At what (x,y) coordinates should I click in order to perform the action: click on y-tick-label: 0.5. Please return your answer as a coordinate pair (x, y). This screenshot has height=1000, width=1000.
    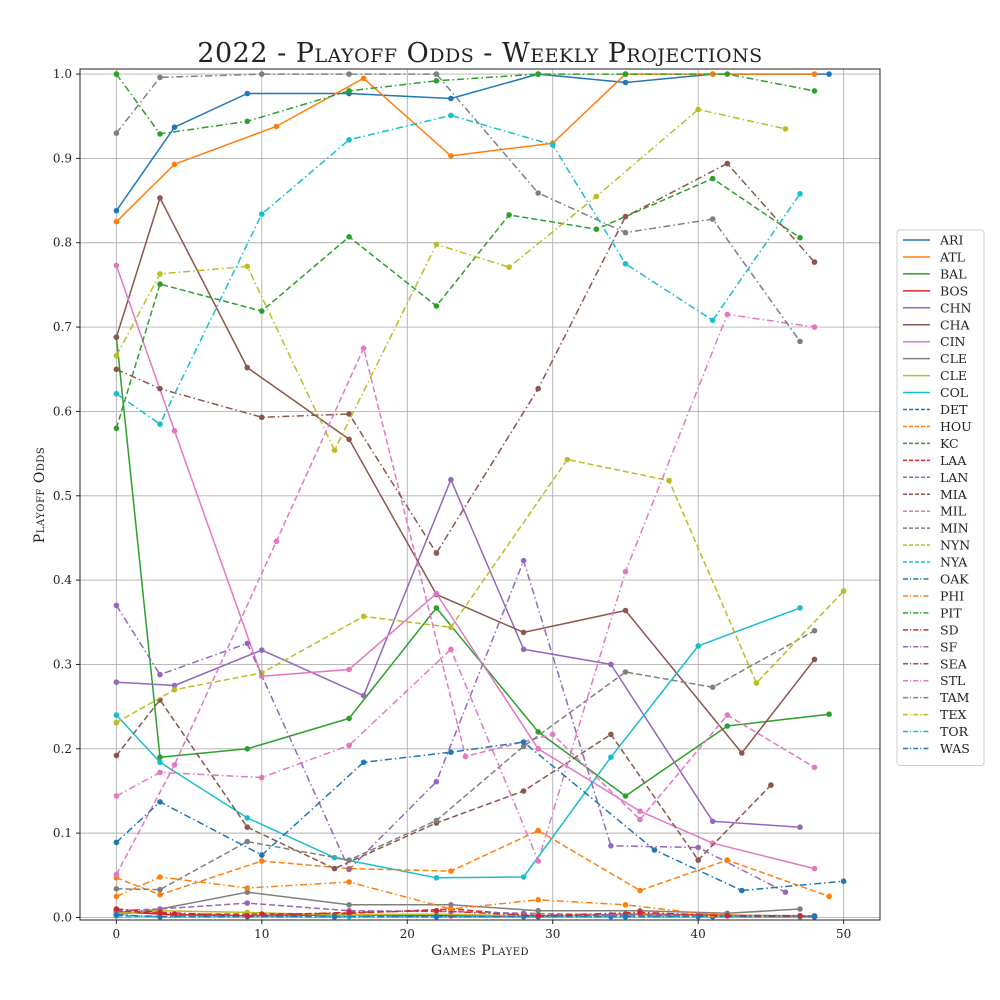
    Looking at the image, I should click on (62, 496).